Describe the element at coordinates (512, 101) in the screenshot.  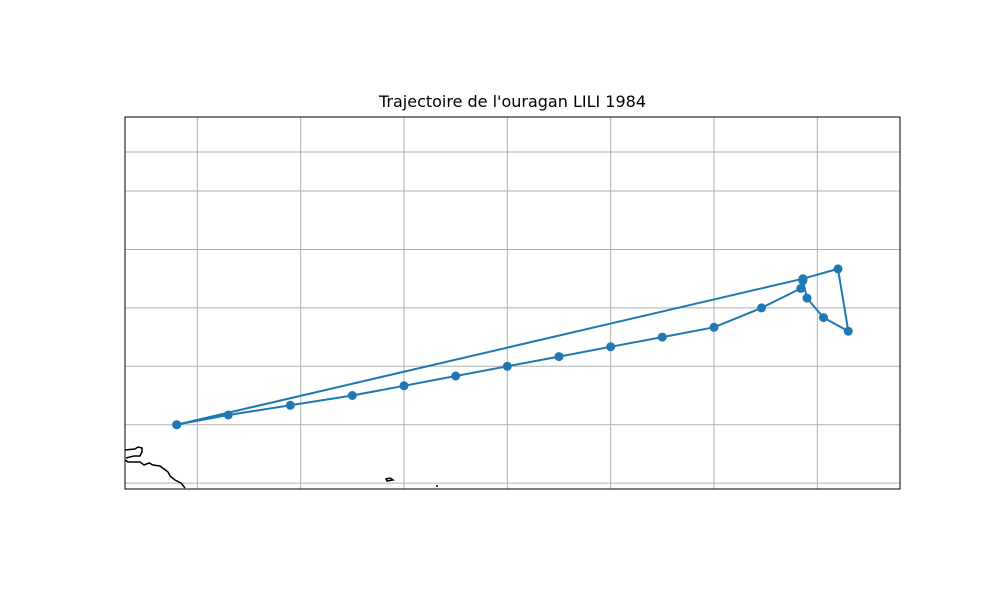
I see `map-title: Trajectoire de l'ouragan LILI 1984` at that location.